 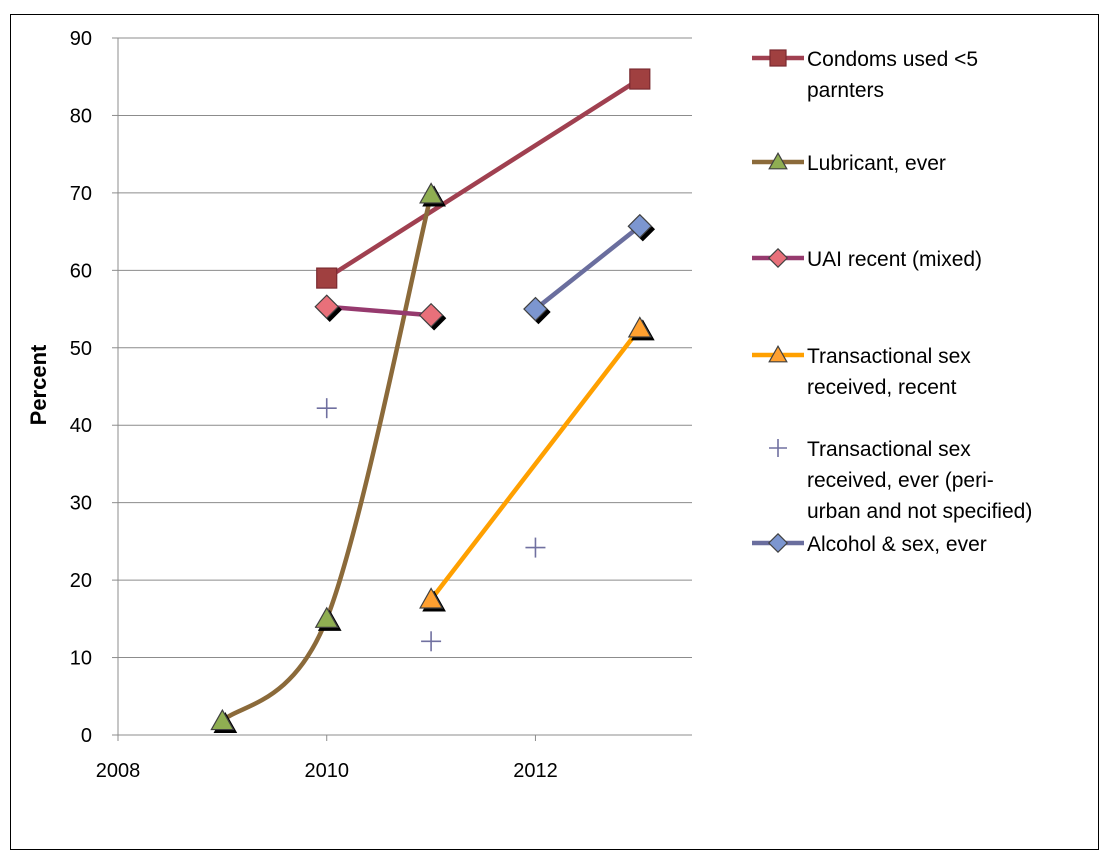 What do you see at coordinates (81, 39) in the screenshot?
I see `y-tick-label-90: 90` at bounding box center [81, 39].